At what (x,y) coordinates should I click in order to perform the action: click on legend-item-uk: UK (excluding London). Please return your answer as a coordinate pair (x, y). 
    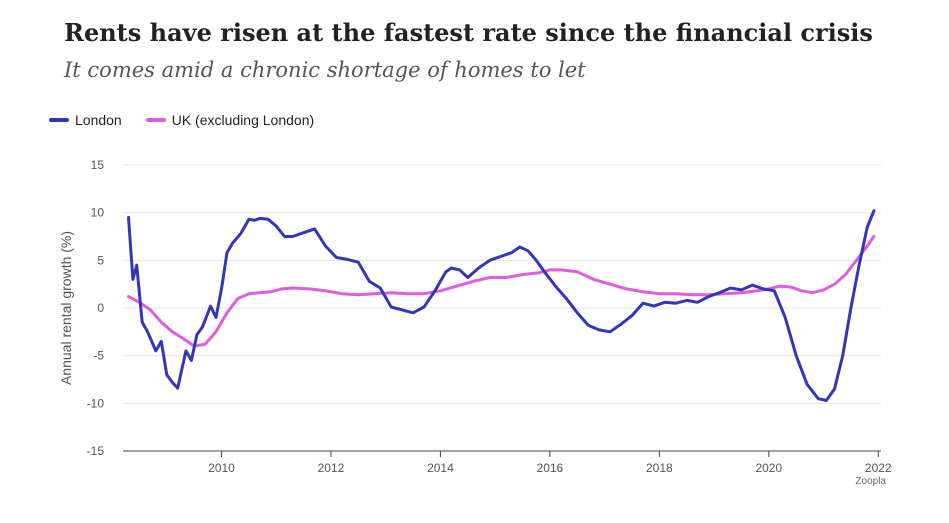
    Looking at the image, I should click on (230, 120).